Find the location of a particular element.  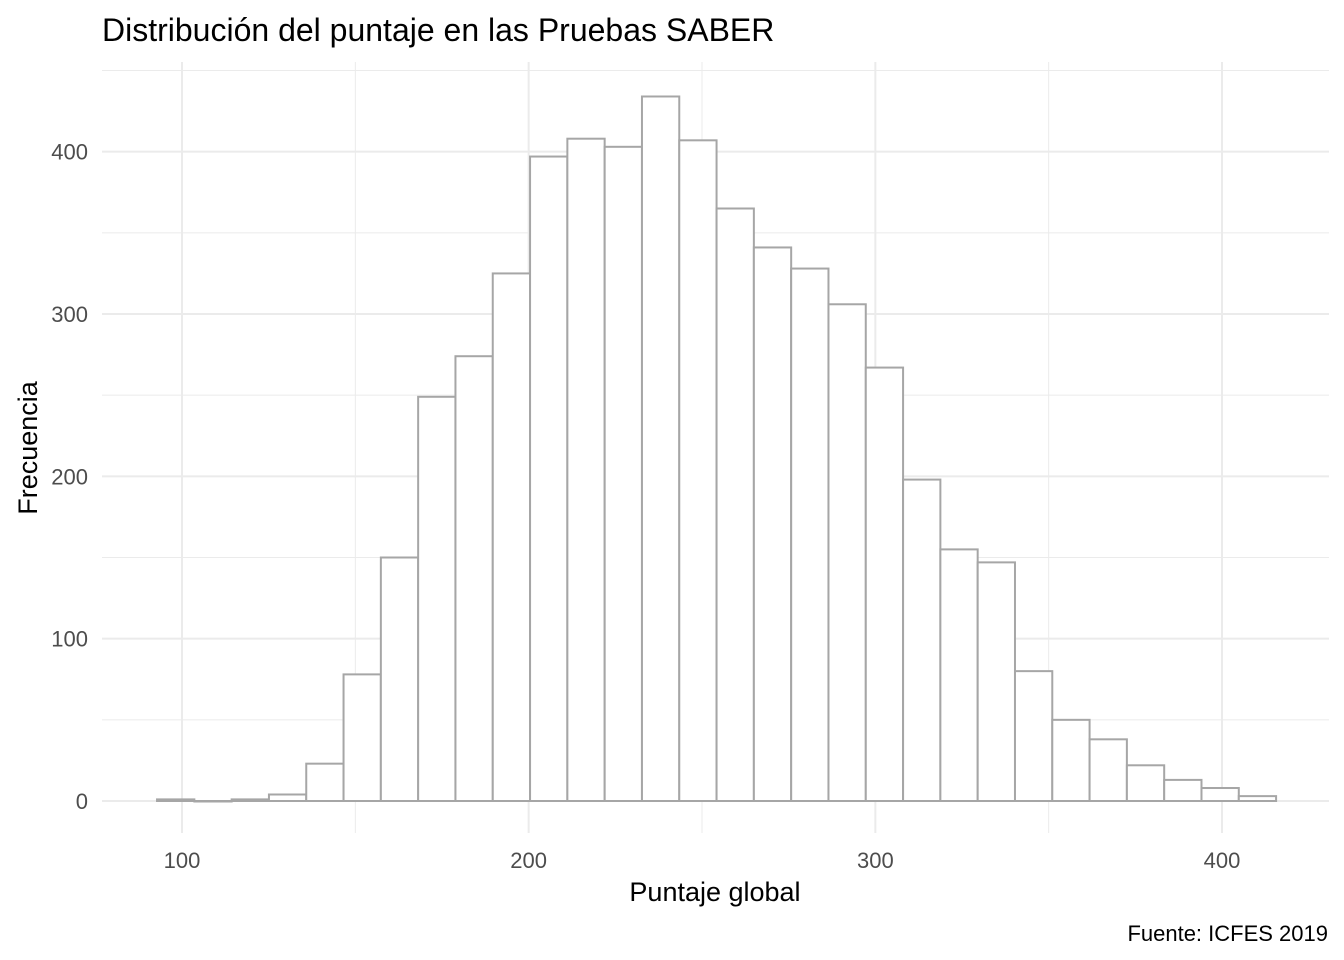

y-tick-label: 0 is located at coordinates (82, 801).